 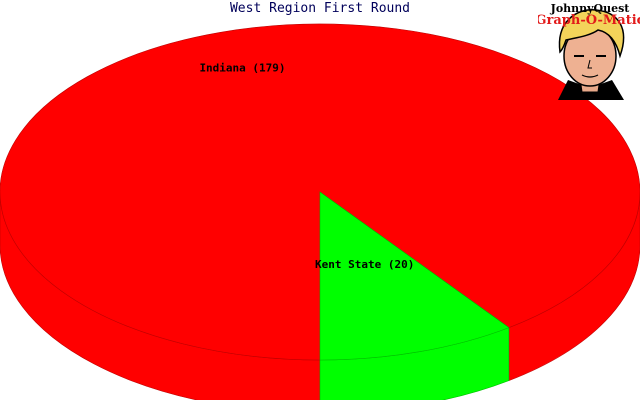 I want to click on chart-title: West Region First Round, so click(x=319, y=8).